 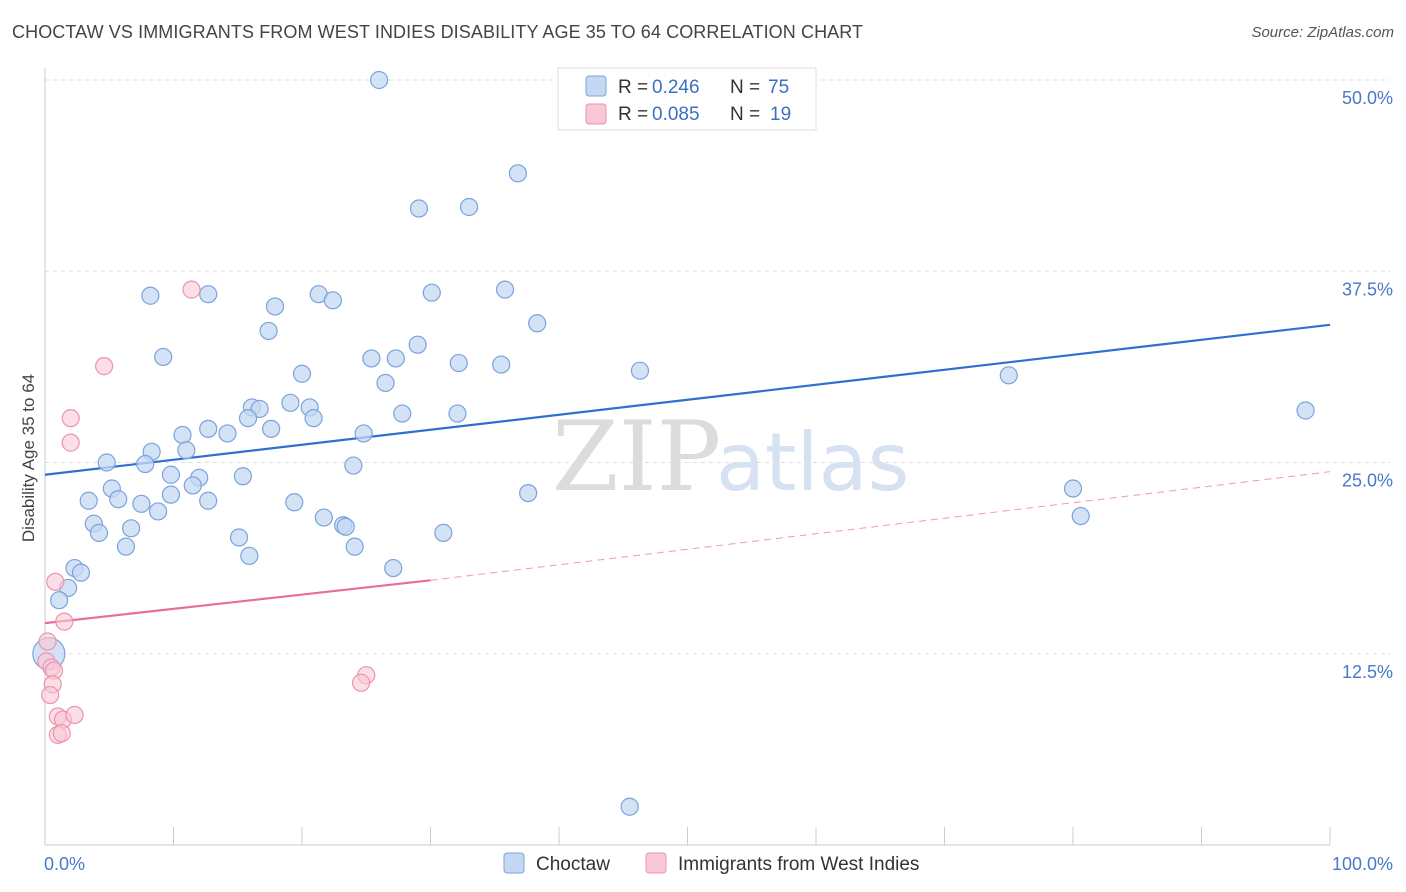 What do you see at coordinates (1367, 385) in the screenshot?
I see `y-tick-labels: 12.5% 25.0% 37.5% 50.0%` at bounding box center [1367, 385].